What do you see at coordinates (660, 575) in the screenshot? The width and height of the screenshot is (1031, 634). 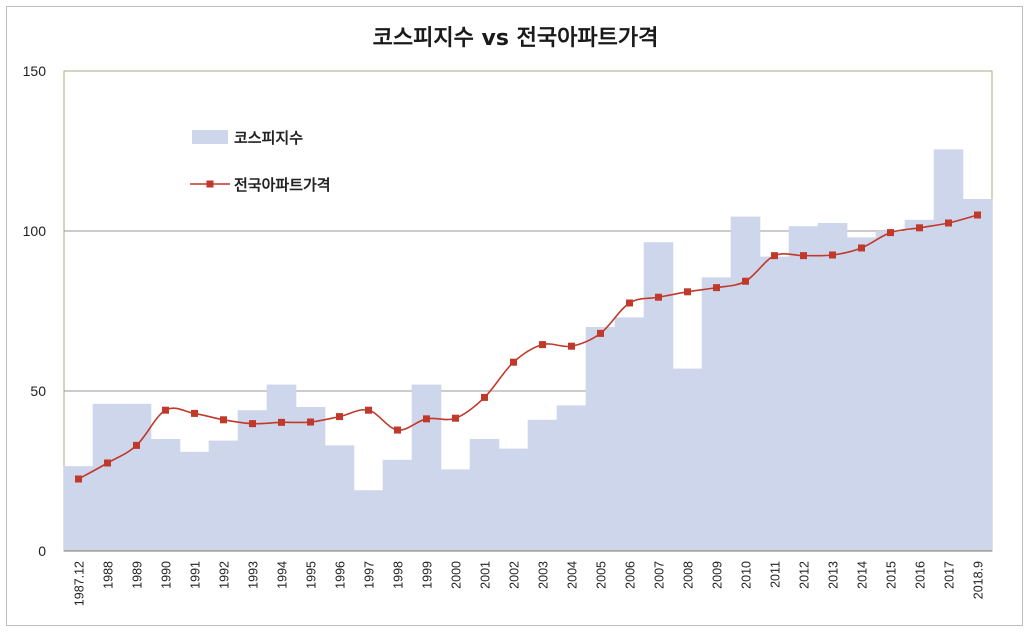 I see `x-tick-label: 2007` at bounding box center [660, 575].